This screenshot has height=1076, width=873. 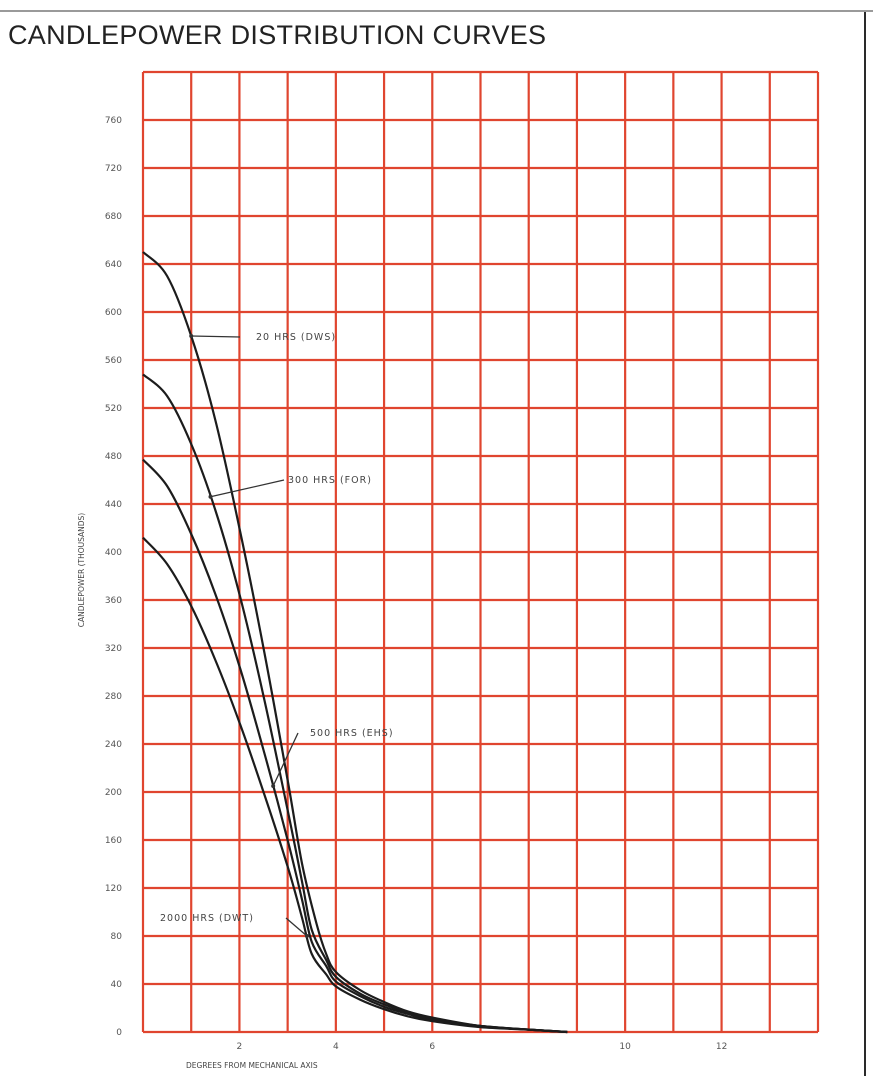 What do you see at coordinates (113, 841) in the screenshot?
I see `y-tick-label: 160` at bounding box center [113, 841].